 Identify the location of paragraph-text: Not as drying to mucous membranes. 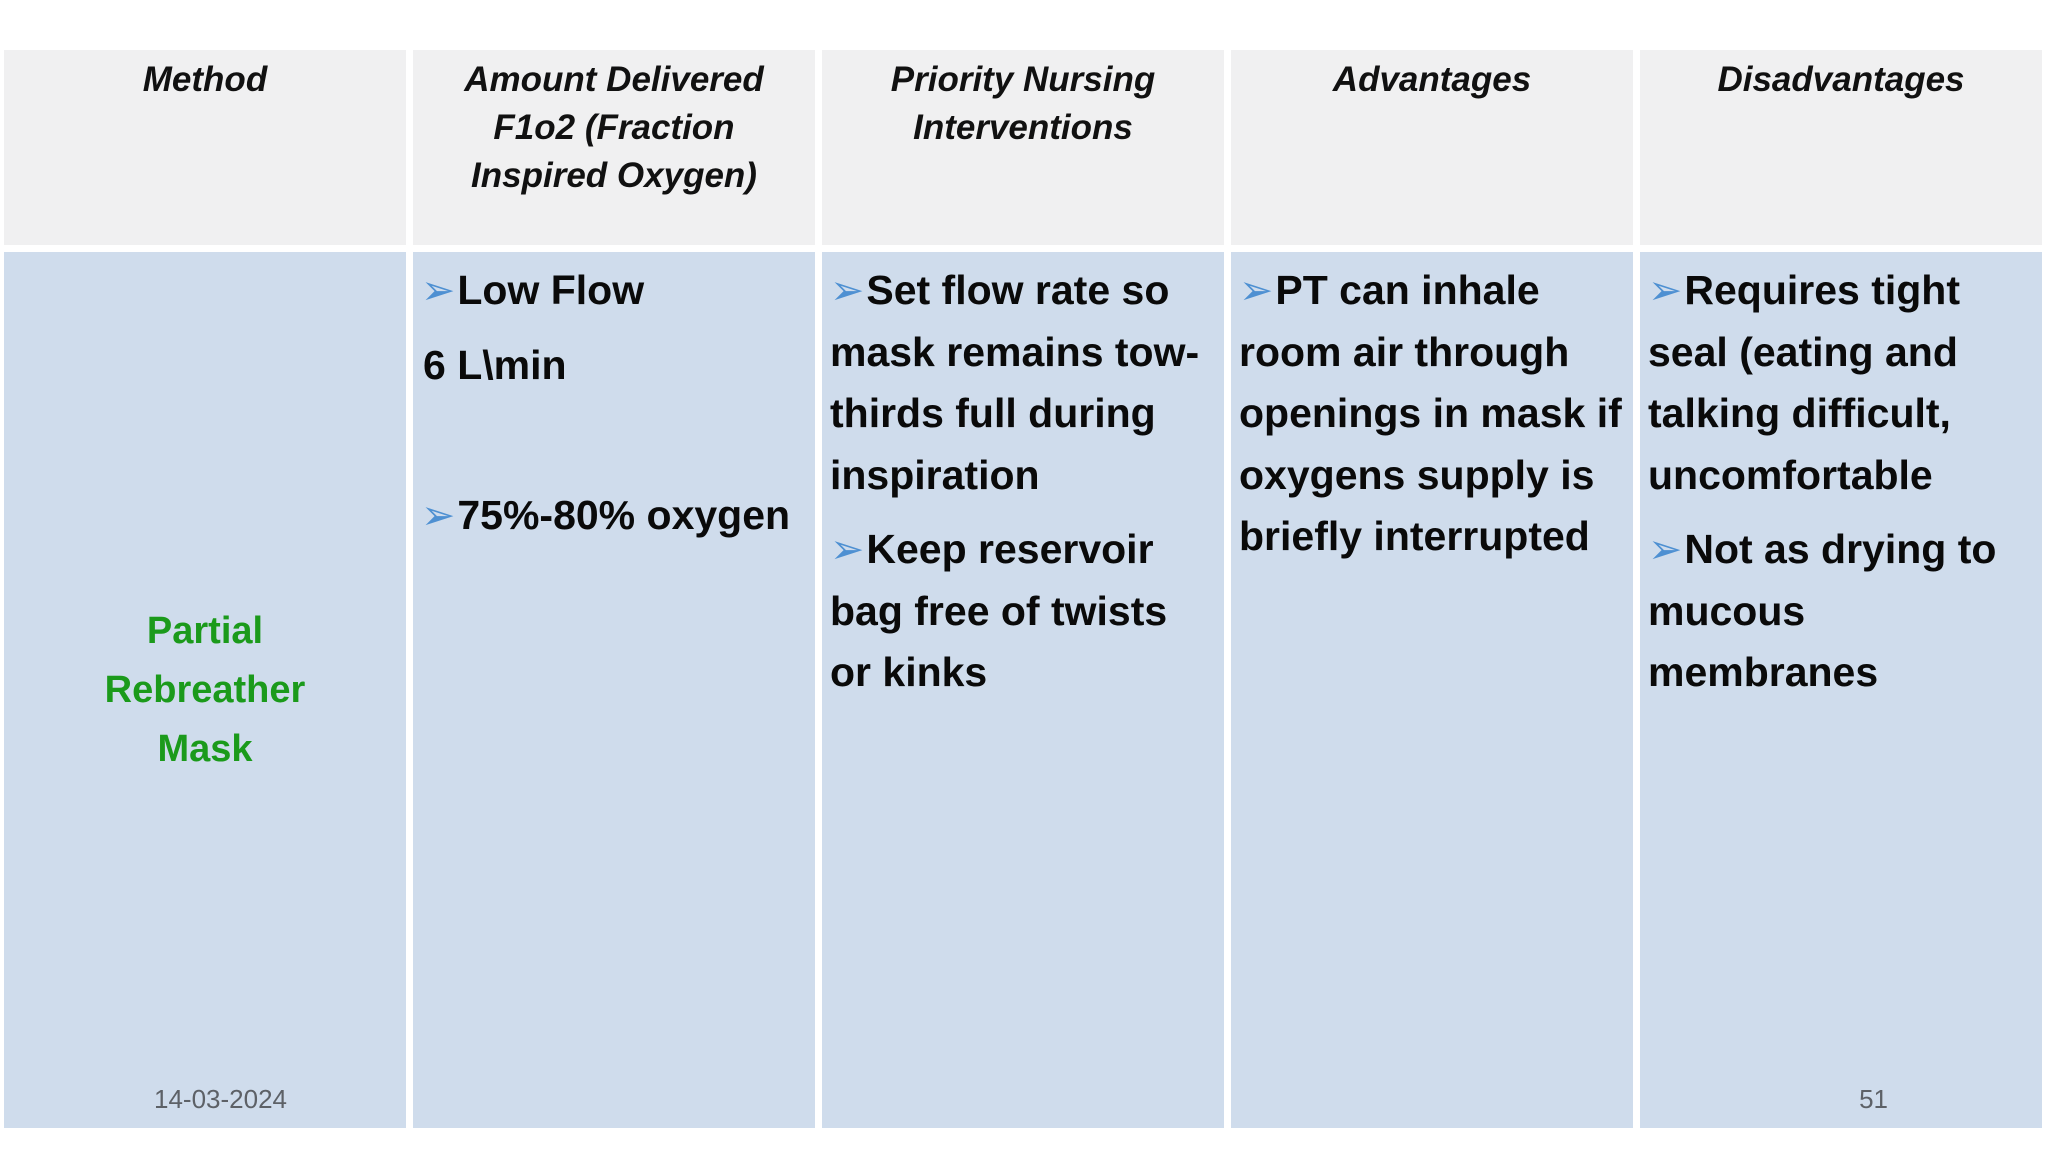
(1822, 610).